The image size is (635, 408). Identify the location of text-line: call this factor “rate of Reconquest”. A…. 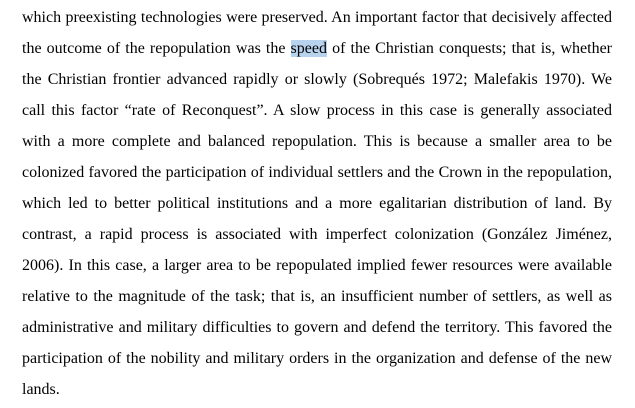
(317, 110).